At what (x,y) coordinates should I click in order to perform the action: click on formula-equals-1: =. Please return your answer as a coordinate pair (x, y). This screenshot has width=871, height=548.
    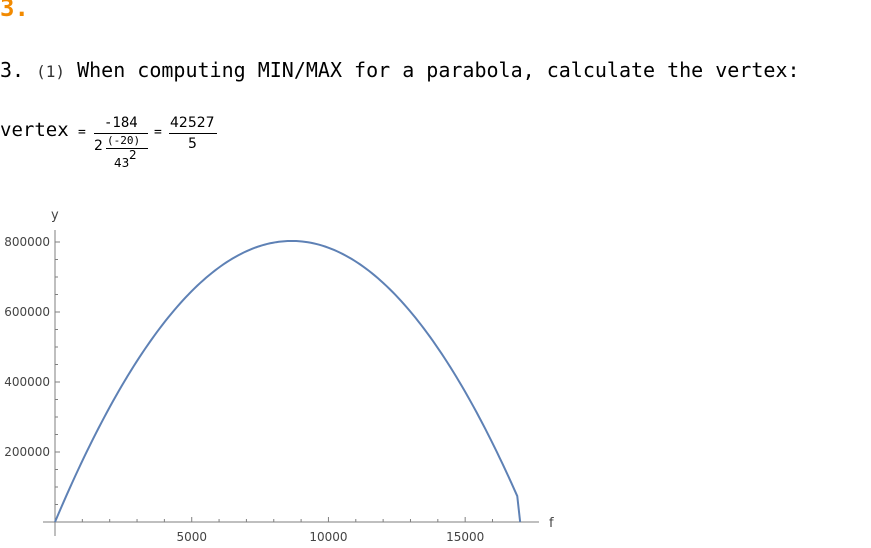
    Looking at the image, I should click on (82, 132).